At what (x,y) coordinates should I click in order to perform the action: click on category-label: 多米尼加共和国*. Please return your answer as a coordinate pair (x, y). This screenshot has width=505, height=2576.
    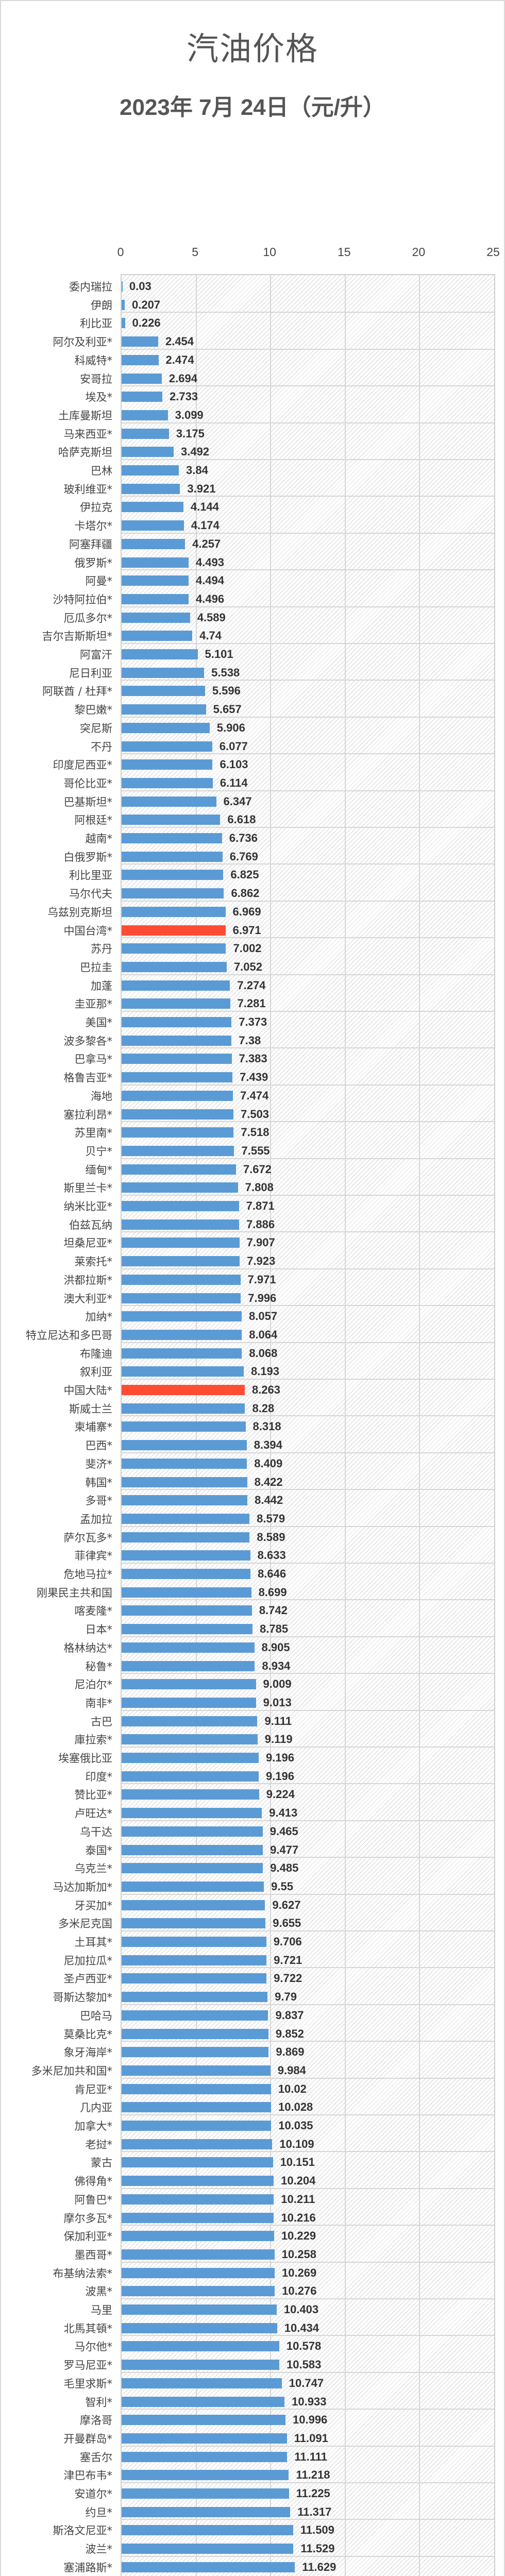
    Looking at the image, I should click on (72, 2070).